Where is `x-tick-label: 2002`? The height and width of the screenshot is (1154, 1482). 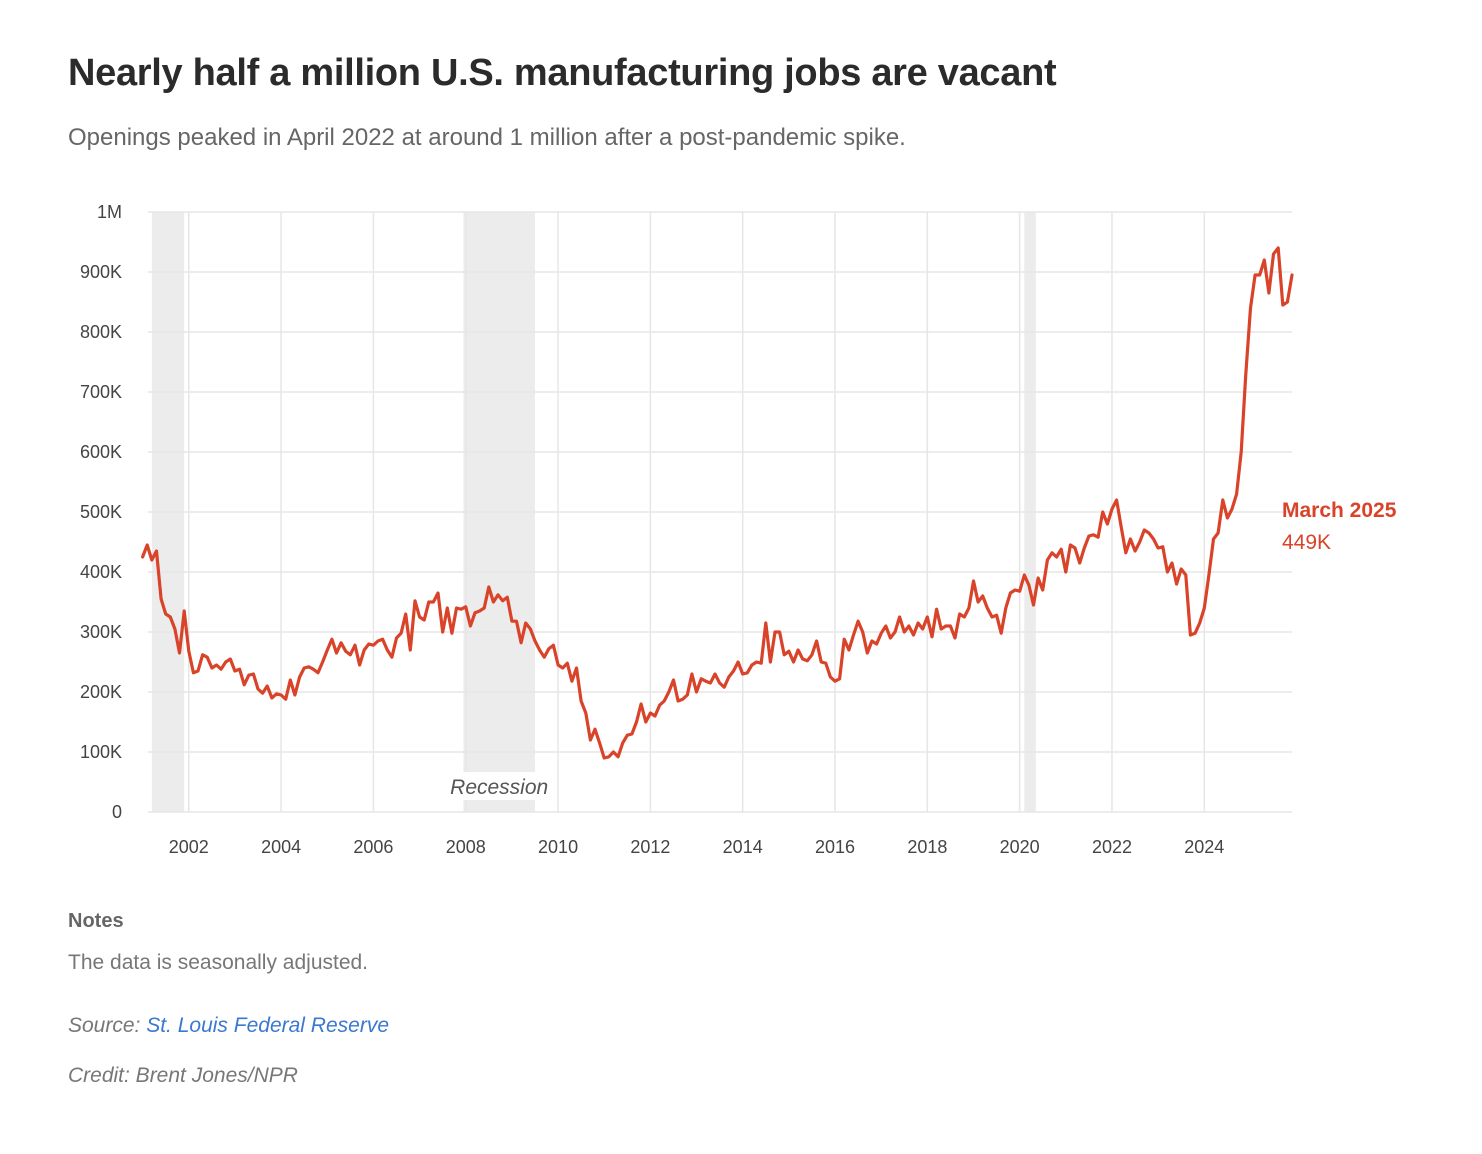
x-tick-label: 2002 is located at coordinates (189, 847).